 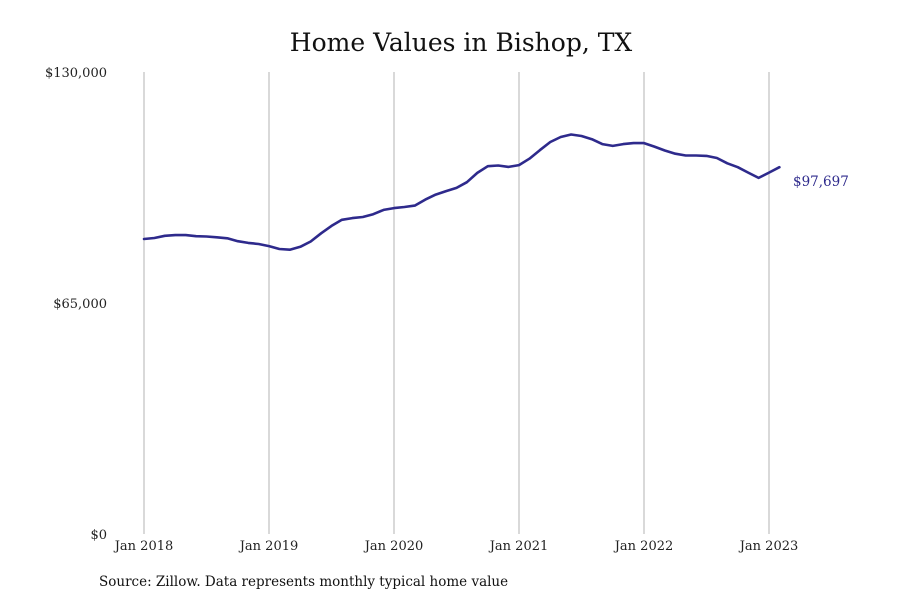 I want to click on series-layer, so click(x=461, y=192).